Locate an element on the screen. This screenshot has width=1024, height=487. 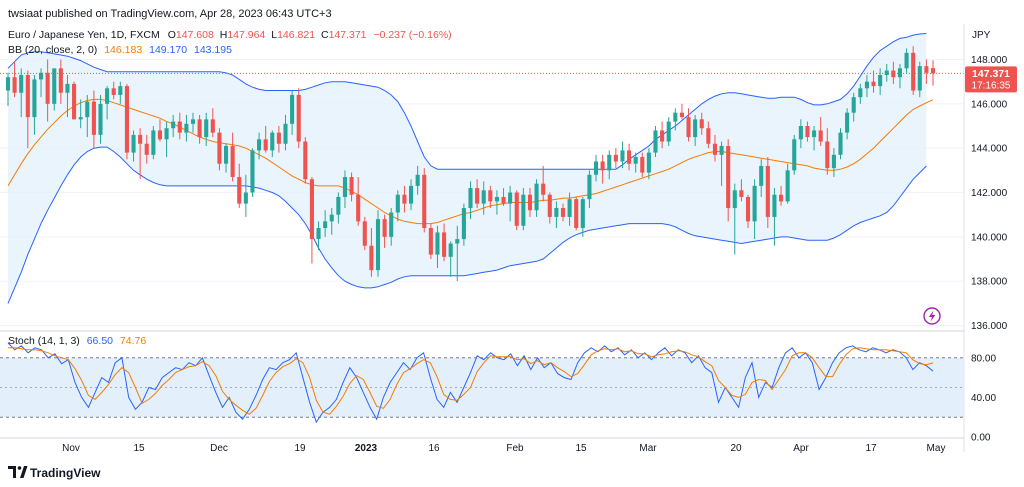
footer-brand: TradingView is located at coordinates (65, 473).